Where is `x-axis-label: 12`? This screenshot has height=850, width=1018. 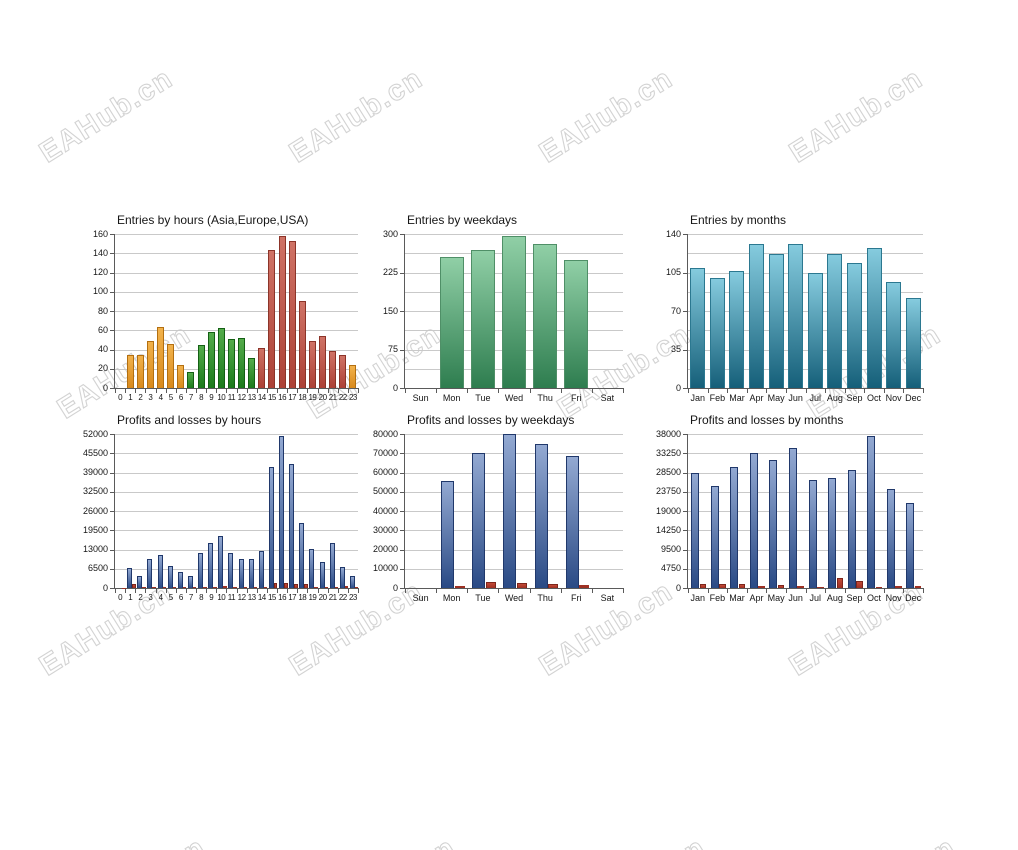
x-axis-label: 12 is located at coordinates (241, 597).